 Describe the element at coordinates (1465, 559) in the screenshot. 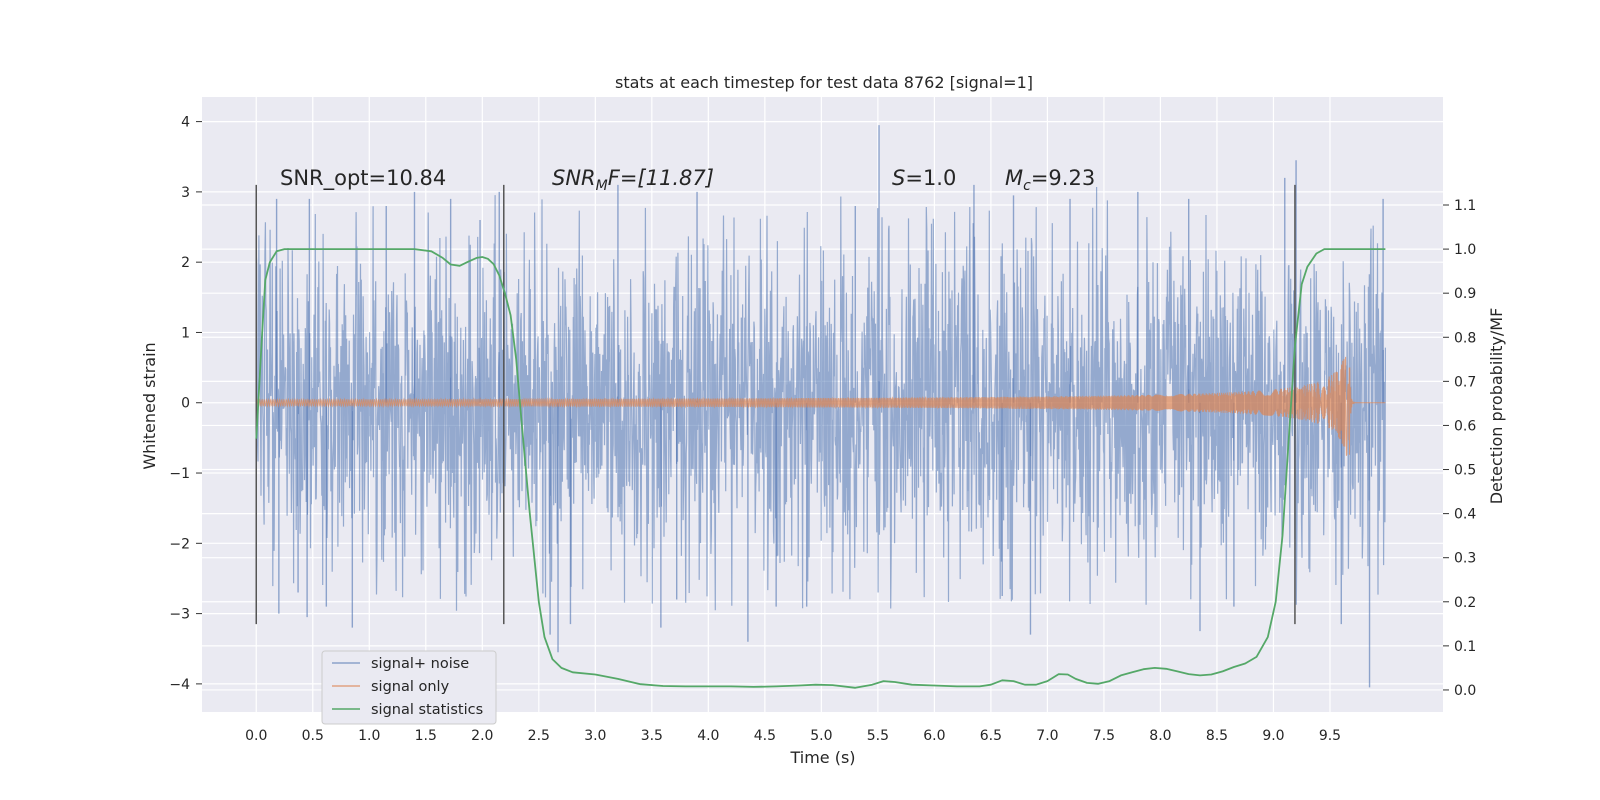

I see `y2-tick-label: 0.3` at that location.